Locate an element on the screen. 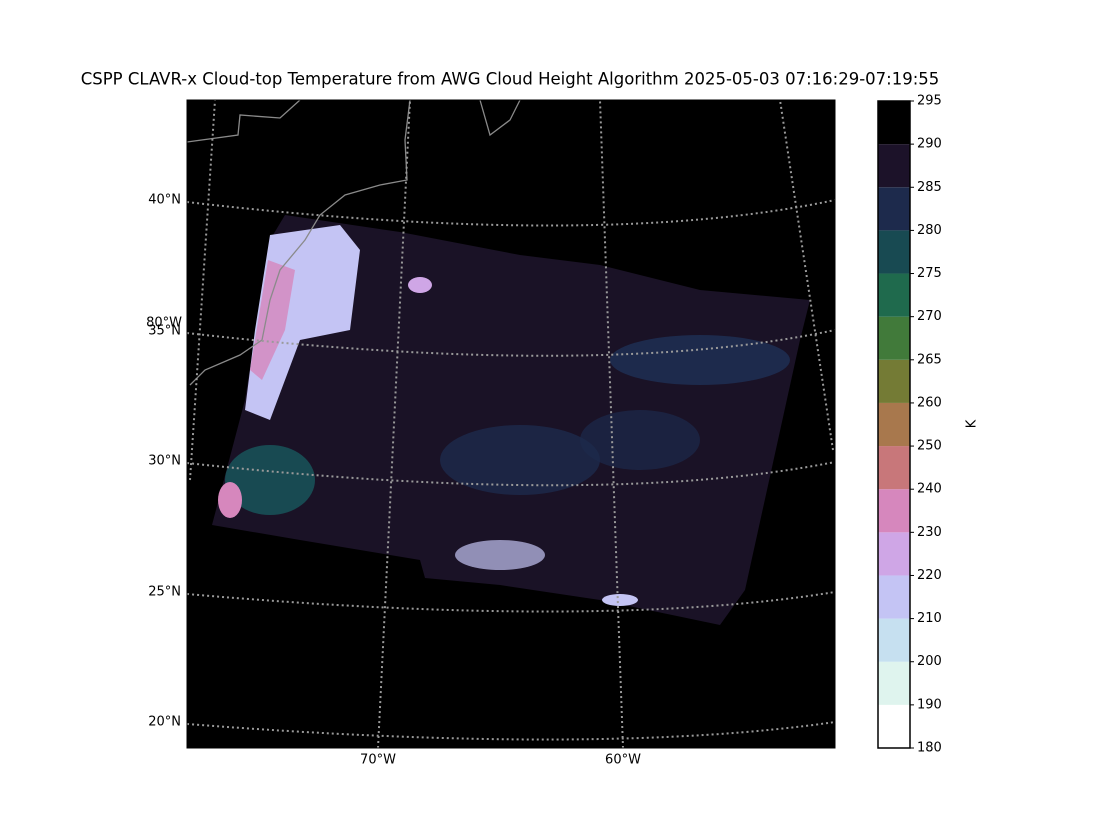  colorbar-frame is located at coordinates (894, 424).